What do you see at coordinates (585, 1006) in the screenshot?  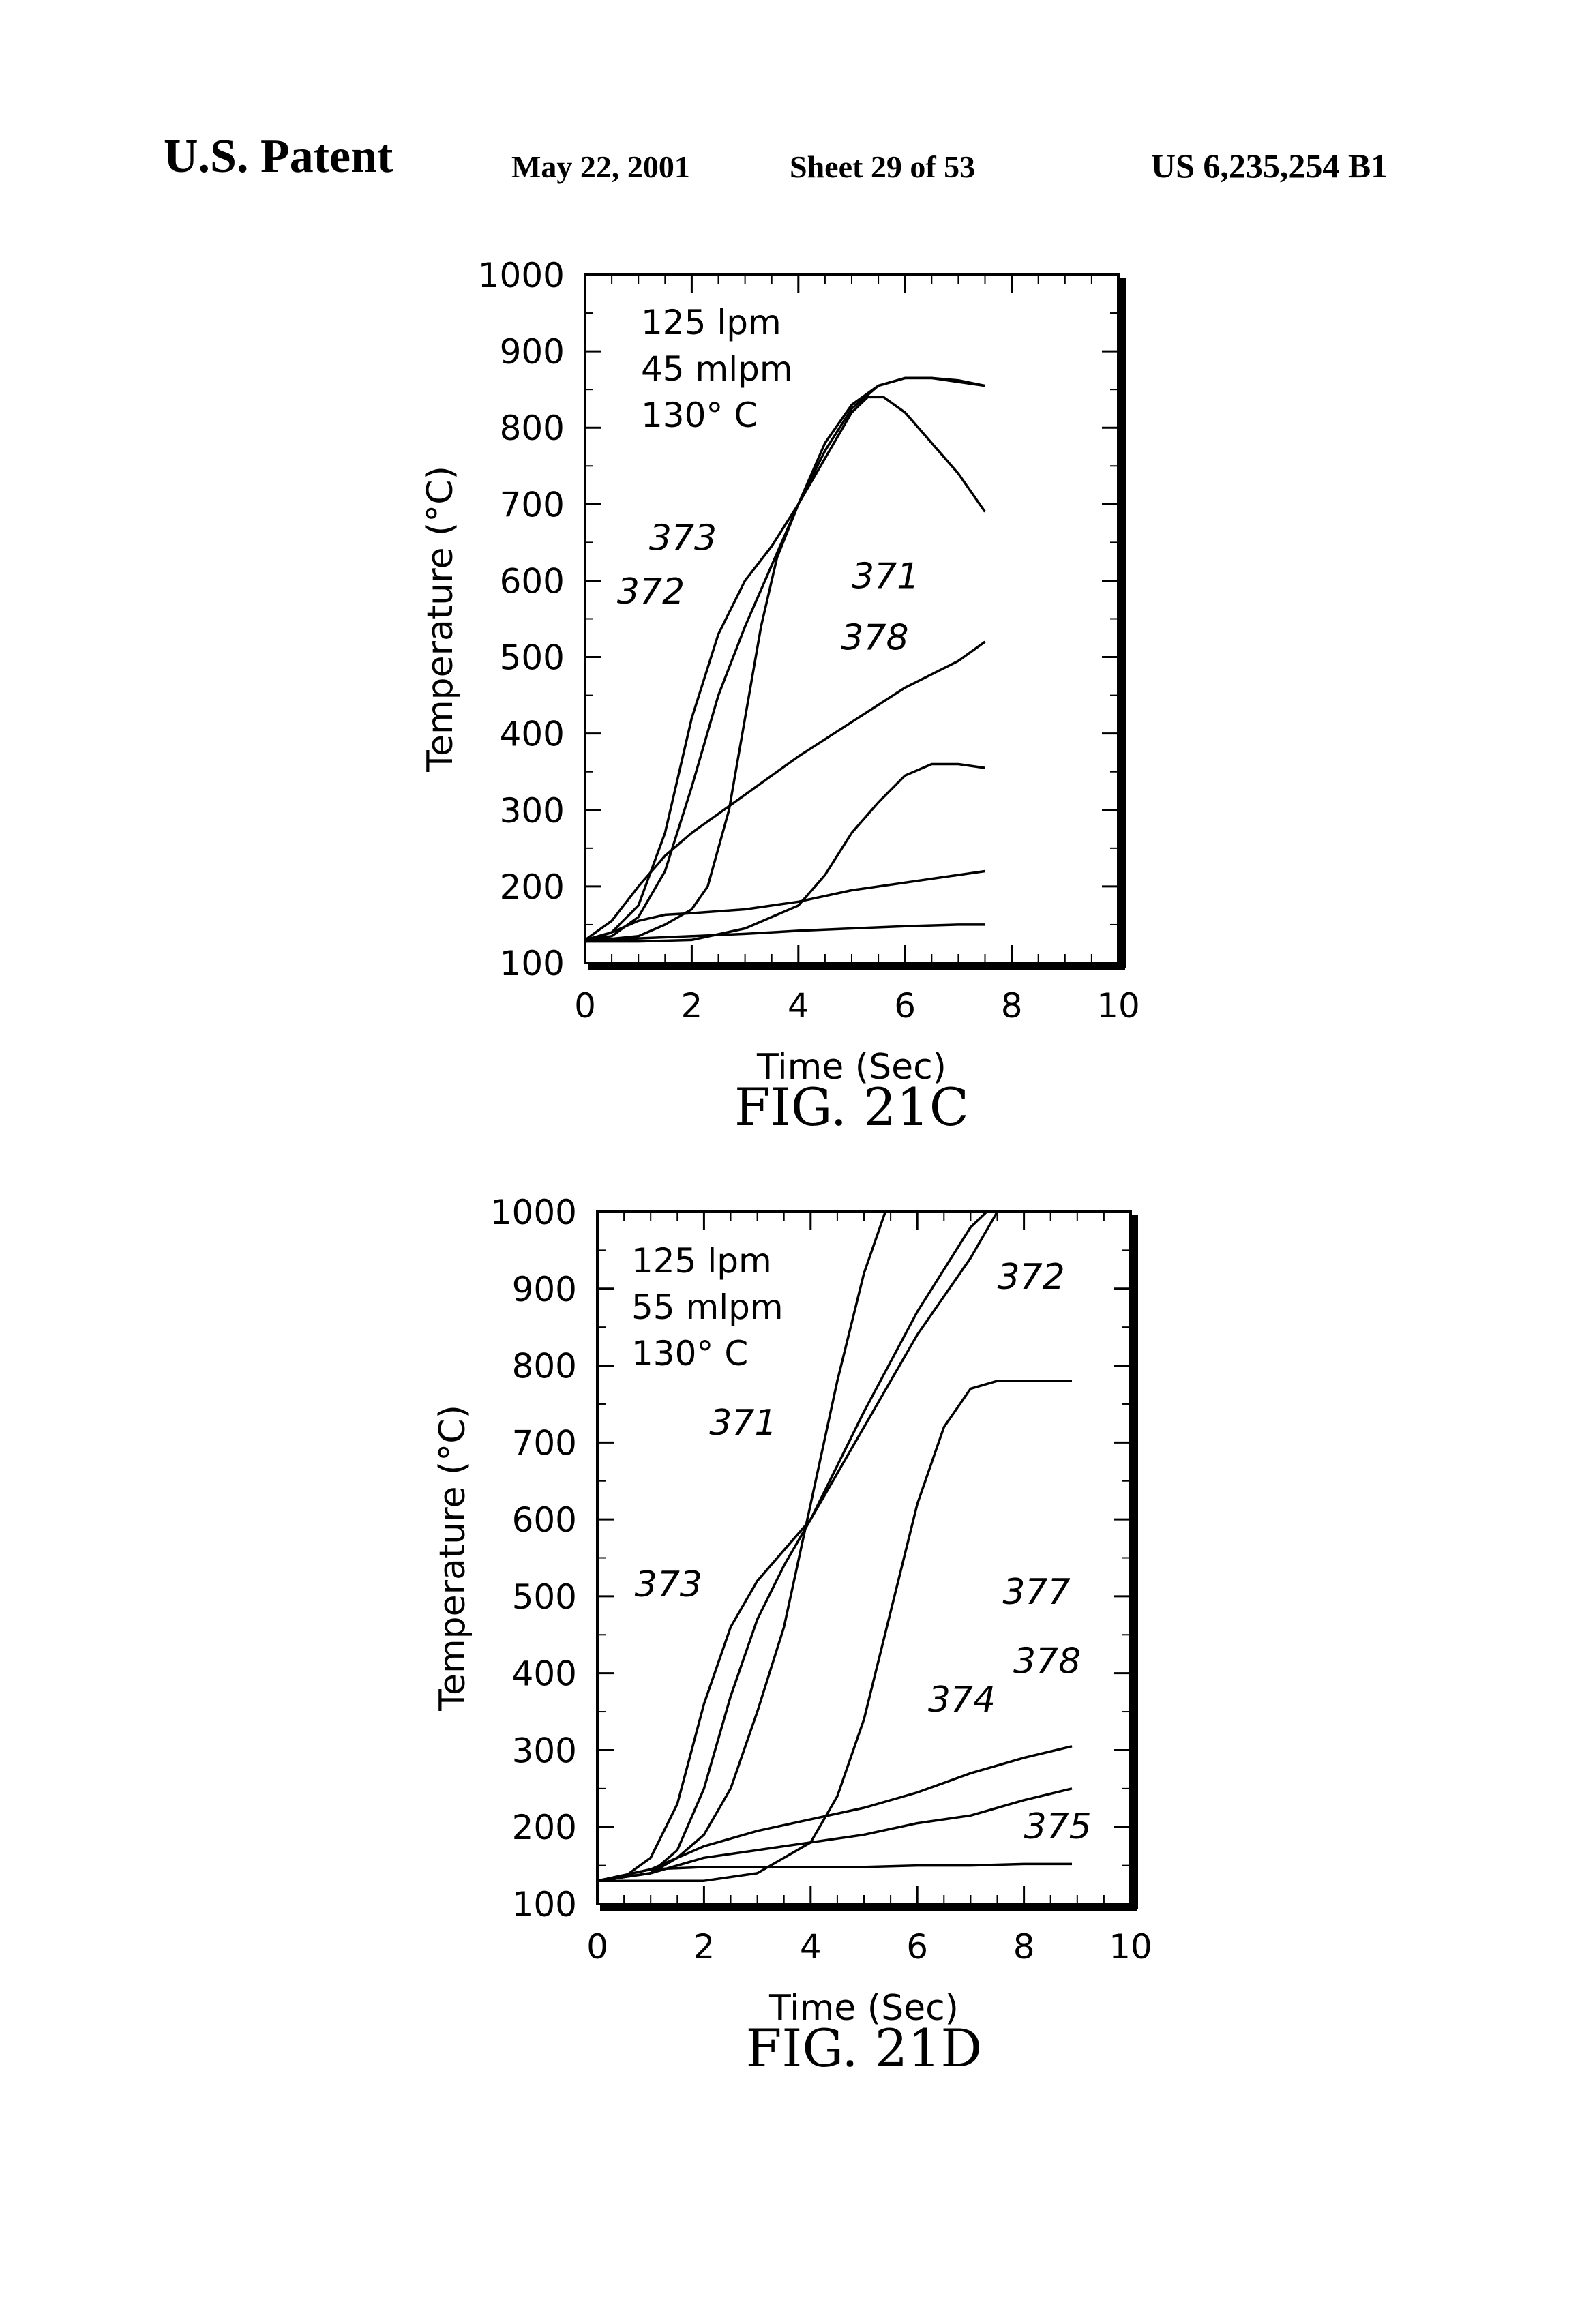 I see `fig-21c-xtick-label: 0` at bounding box center [585, 1006].